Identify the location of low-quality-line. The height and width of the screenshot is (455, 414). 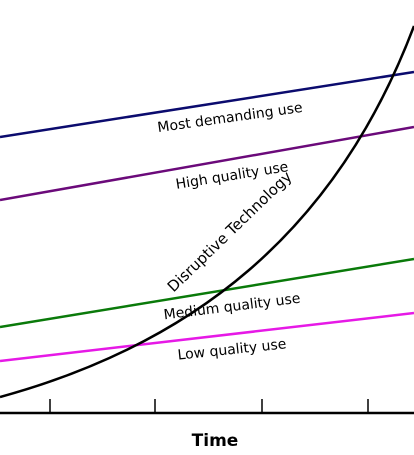
(207, 337).